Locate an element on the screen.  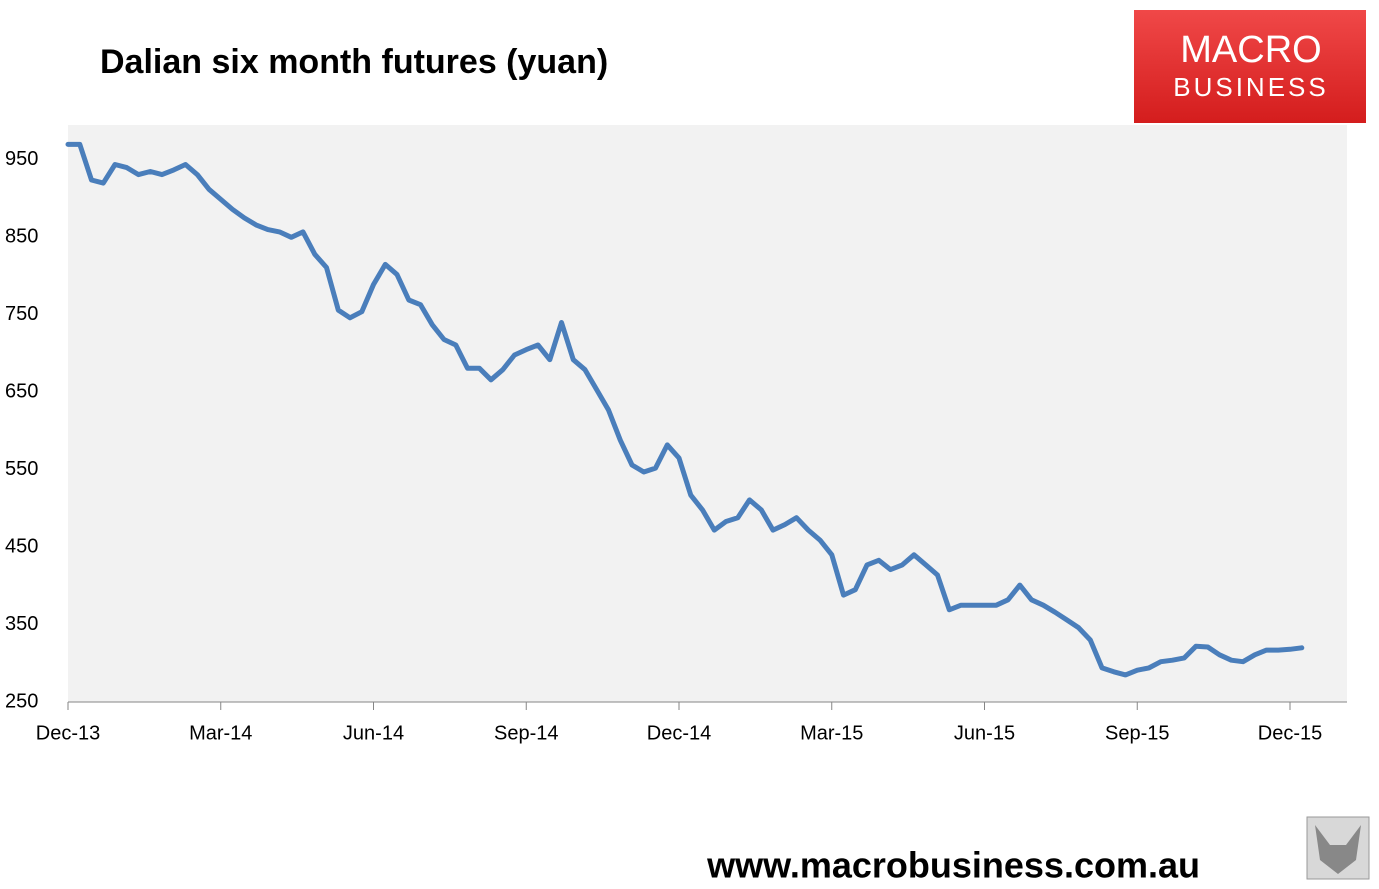
x-tick-label: Sep-14 is located at coordinates (526, 733).